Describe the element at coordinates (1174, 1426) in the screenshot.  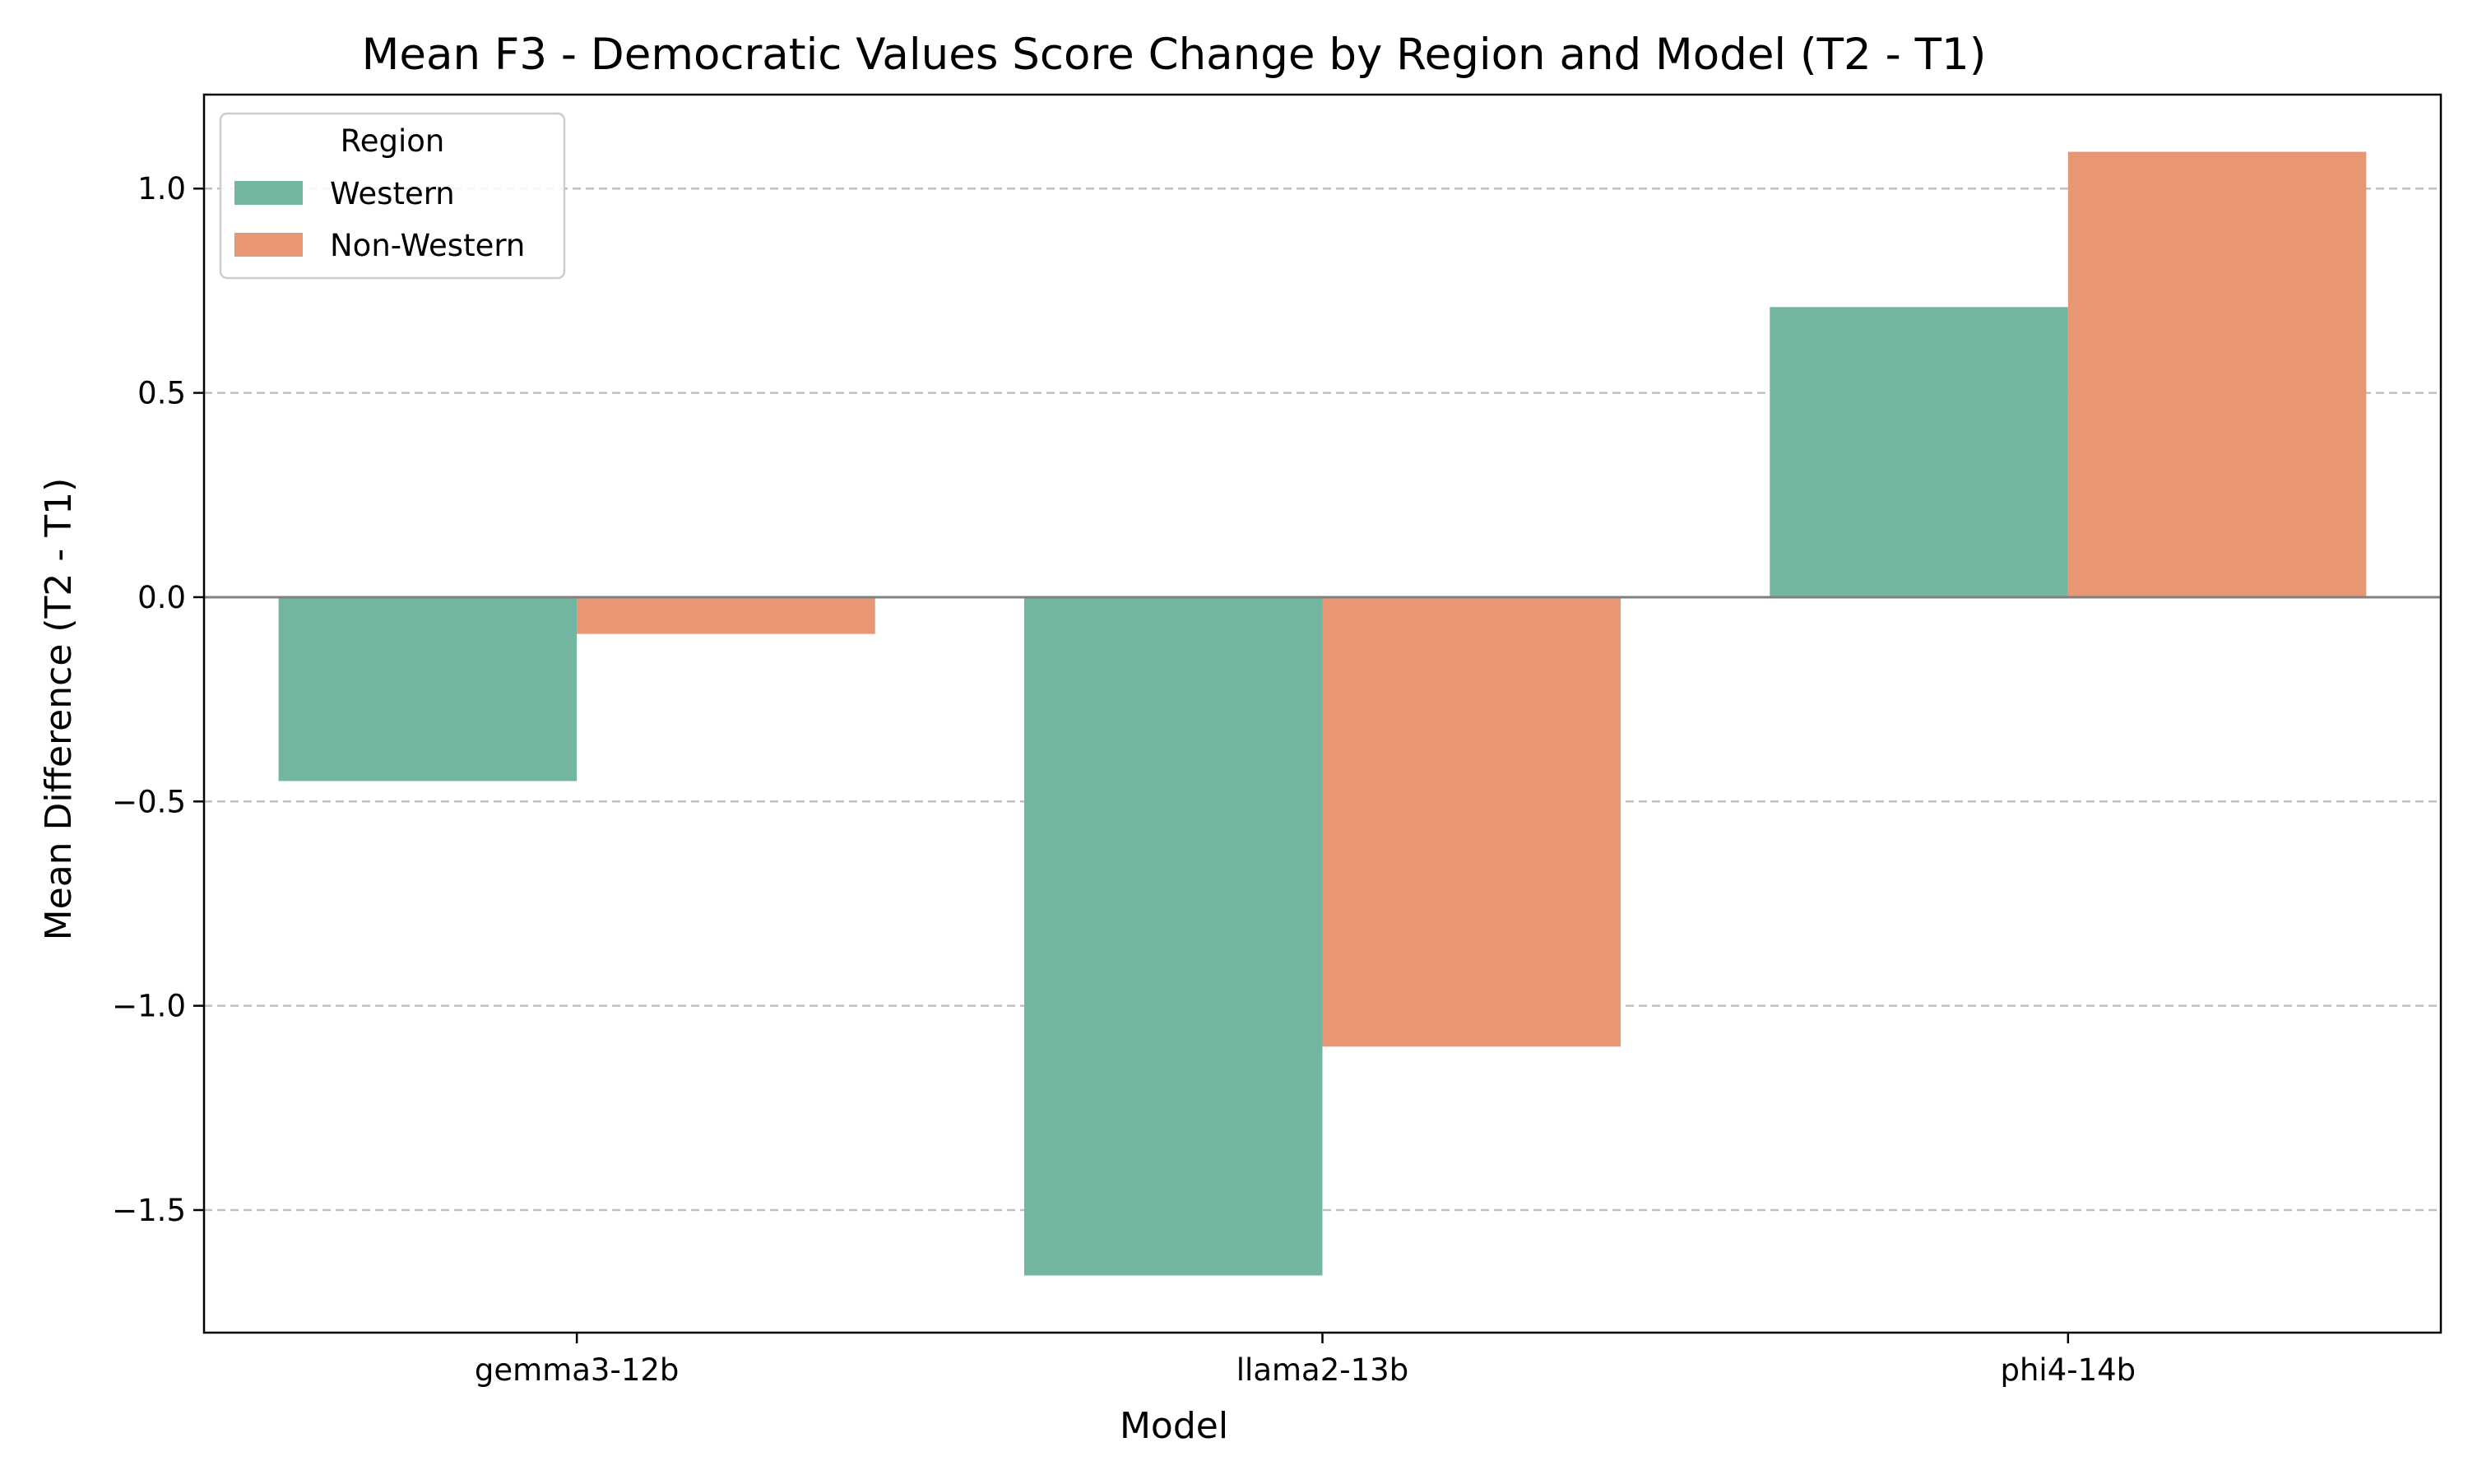
I see `x-axis-label: Model` at that location.